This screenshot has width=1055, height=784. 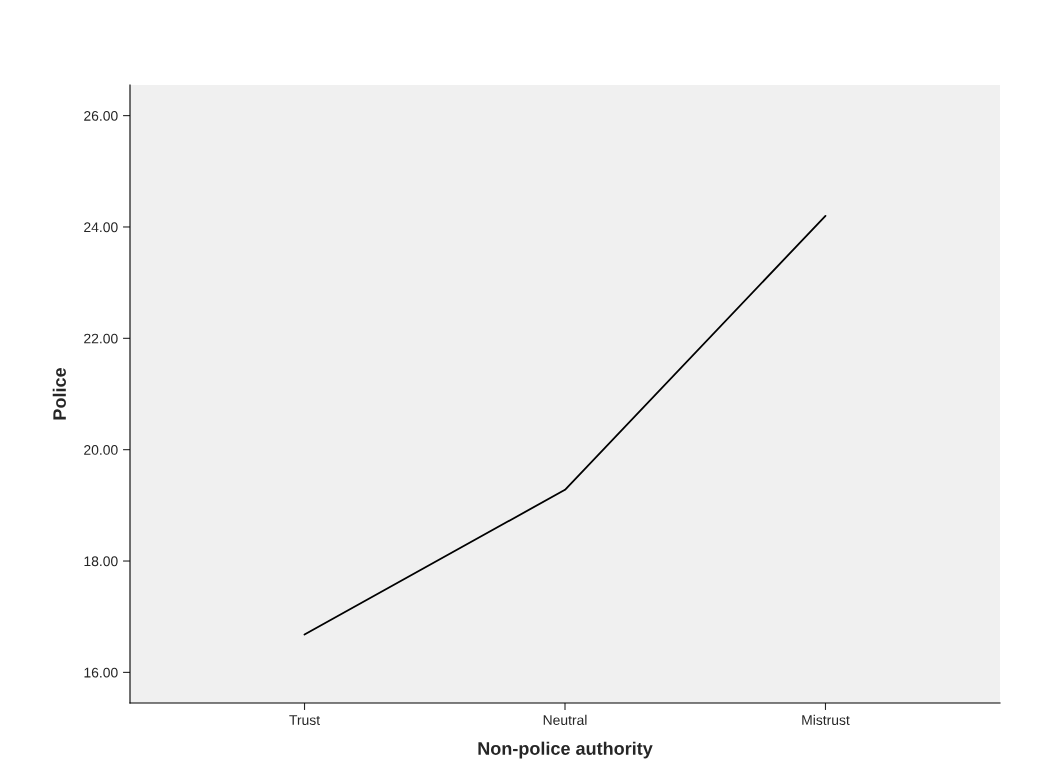 What do you see at coordinates (304, 720) in the screenshot?
I see `x-tick-label: Trust` at bounding box center [304, 720].